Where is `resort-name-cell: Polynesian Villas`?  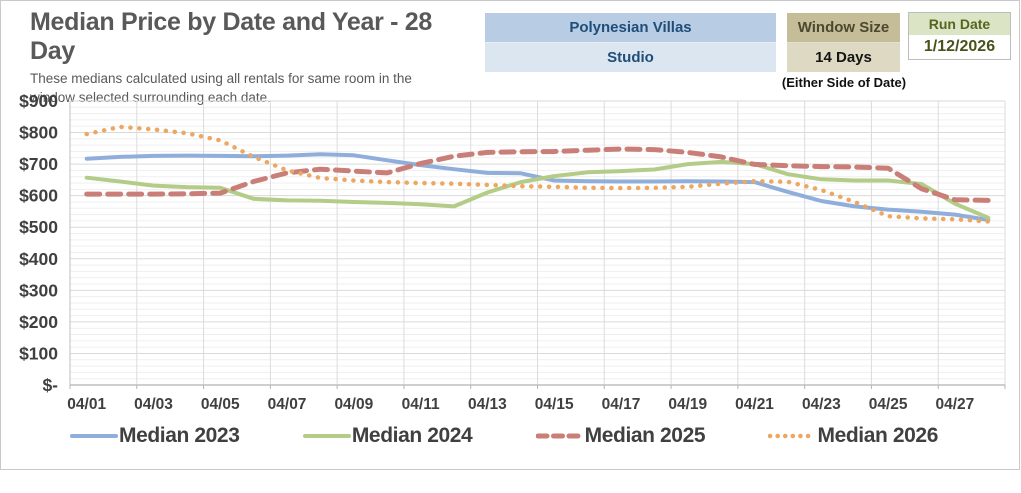
resort-name-cell: Polynesian Villas is located at coordinates (630, 28).